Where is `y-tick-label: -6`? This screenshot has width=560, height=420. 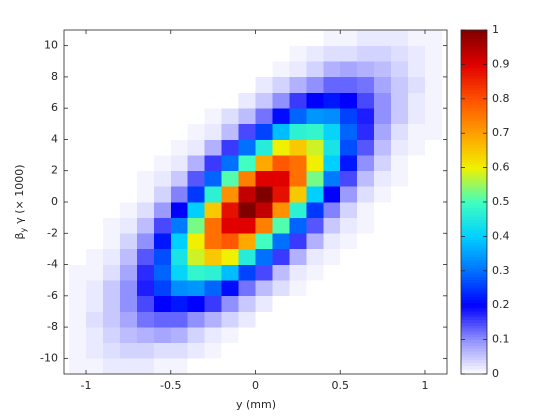
y-tick-label: -6 is located at coordinates (52, 295).